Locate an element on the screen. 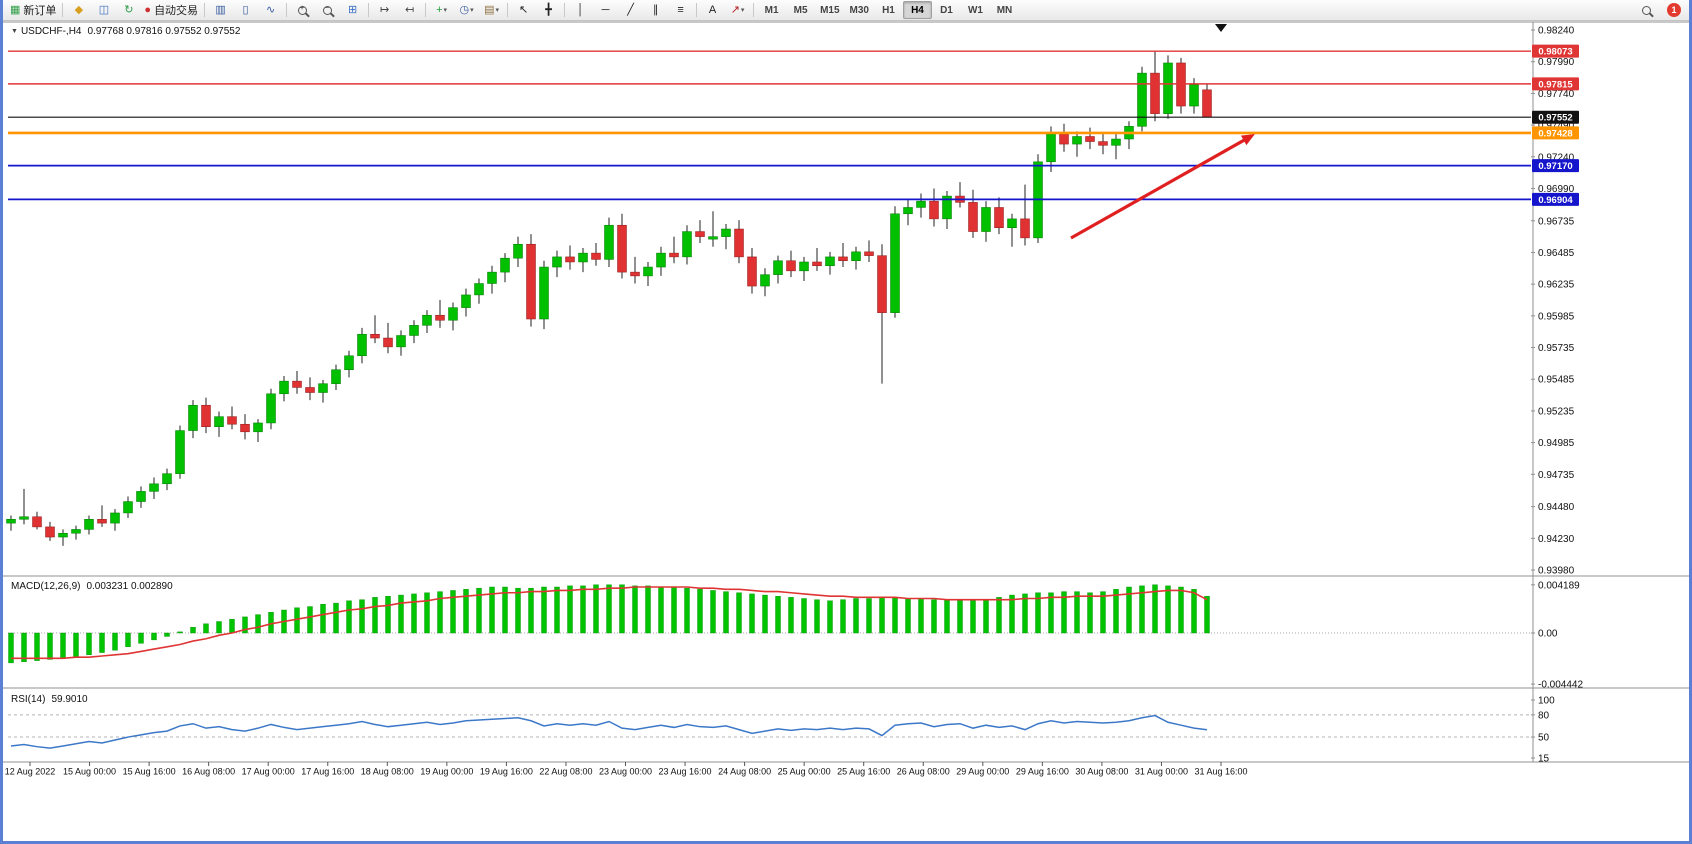 The image size is (1692, 844). zoom-in-button: + is located at coordinates (302, 10).